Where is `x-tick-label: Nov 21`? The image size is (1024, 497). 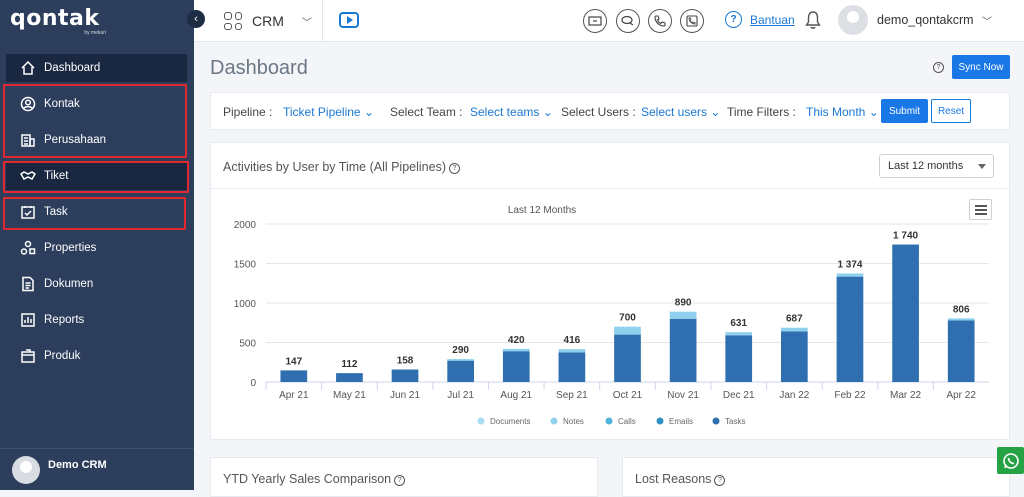
x-tick-label: Nov 21 is located at coordinates (683, 395).